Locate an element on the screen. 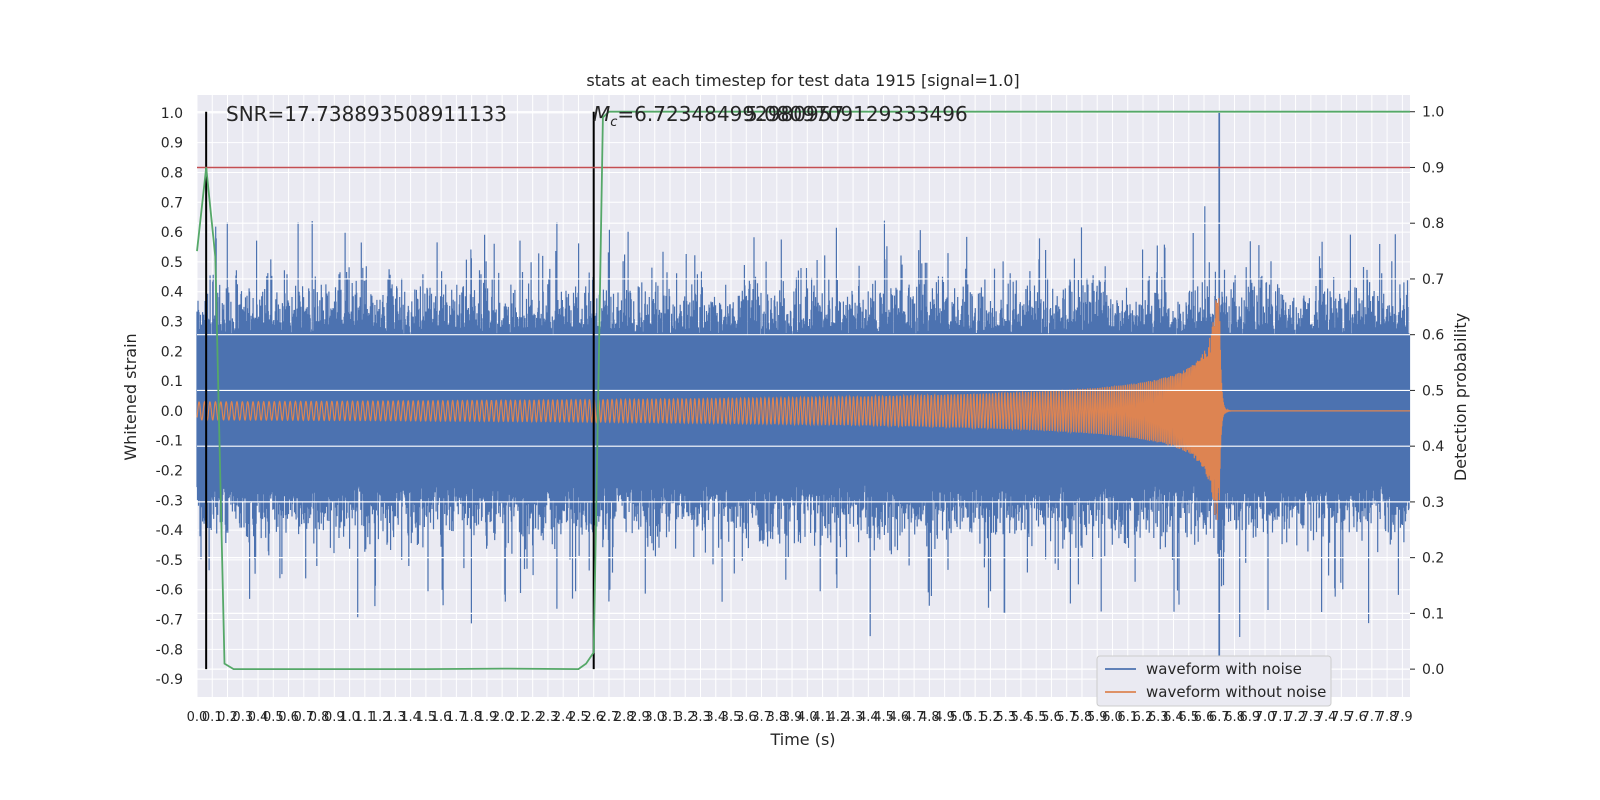 Image resolution: width=1600 pixels, height=800 pixels. x-axis-label: Time (s) is located at coordinates (802, 739).